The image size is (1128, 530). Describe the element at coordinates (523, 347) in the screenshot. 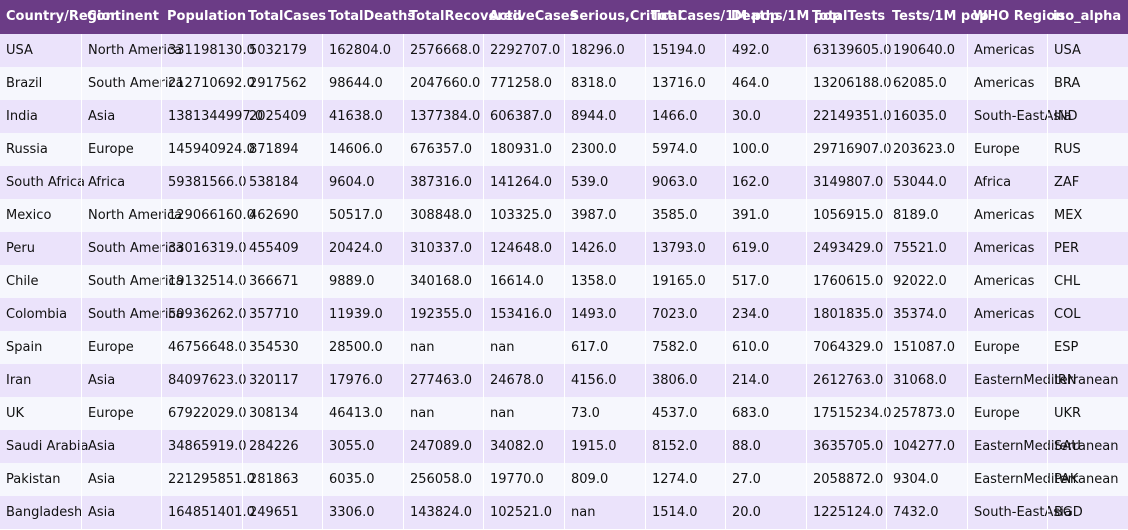

I see `table-cell-activecases: nan` at that location.